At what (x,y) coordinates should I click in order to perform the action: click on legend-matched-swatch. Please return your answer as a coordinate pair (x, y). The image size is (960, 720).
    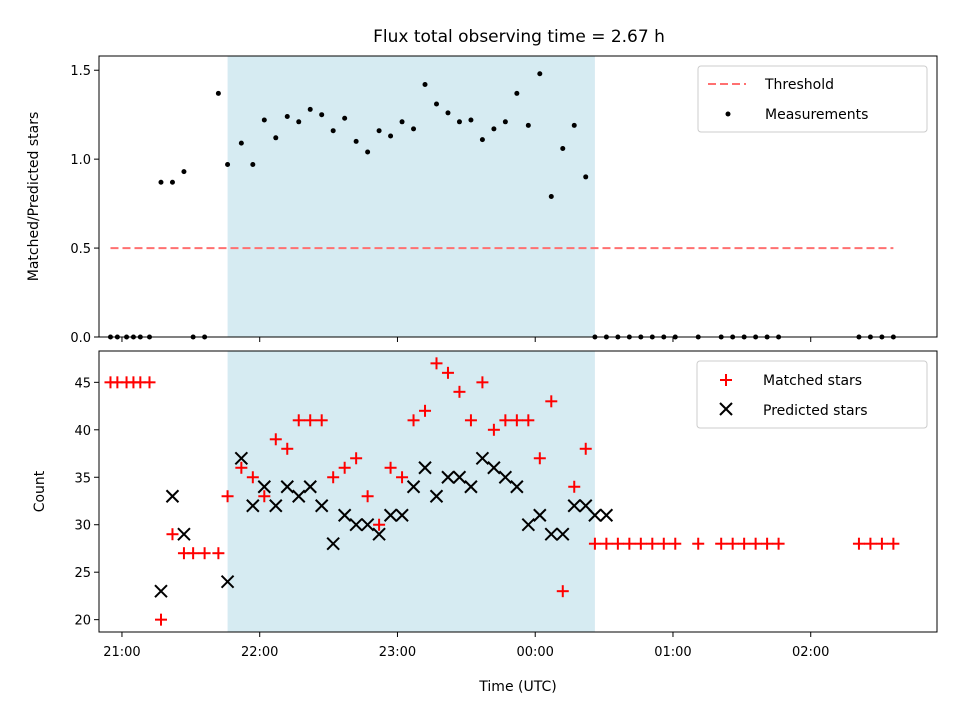
    Looking at the image, I should click on (726, 380).